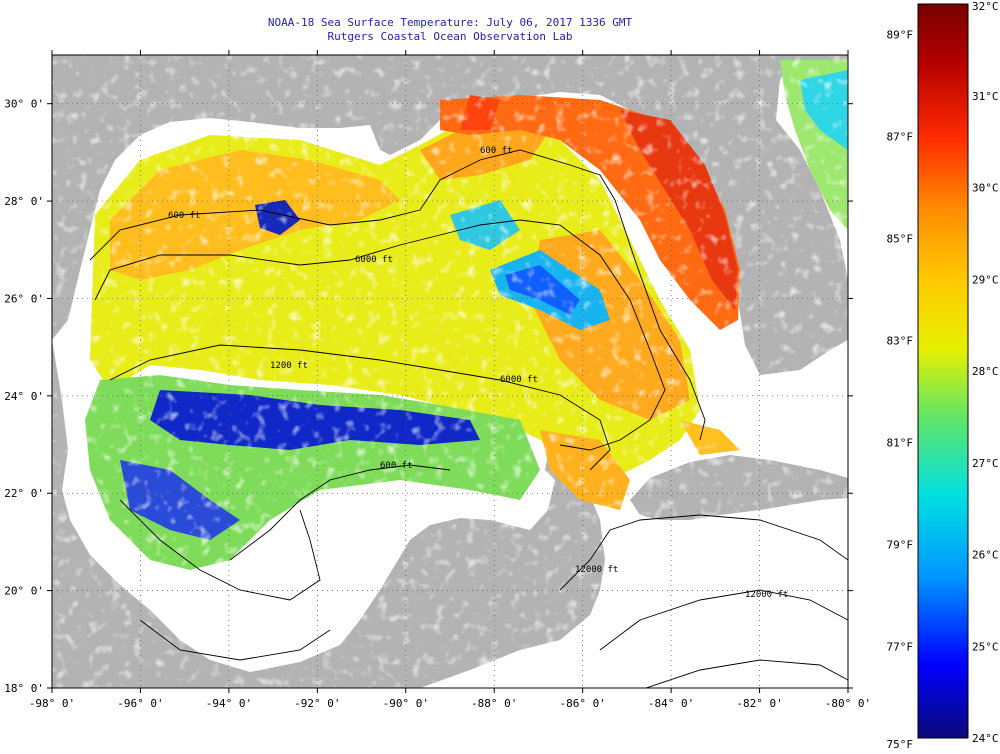  What do you see at coordinates (985, 96) in the screenshot?
I see `colorbar-celsius-label: 31°C` at bounding box center [985, 96].